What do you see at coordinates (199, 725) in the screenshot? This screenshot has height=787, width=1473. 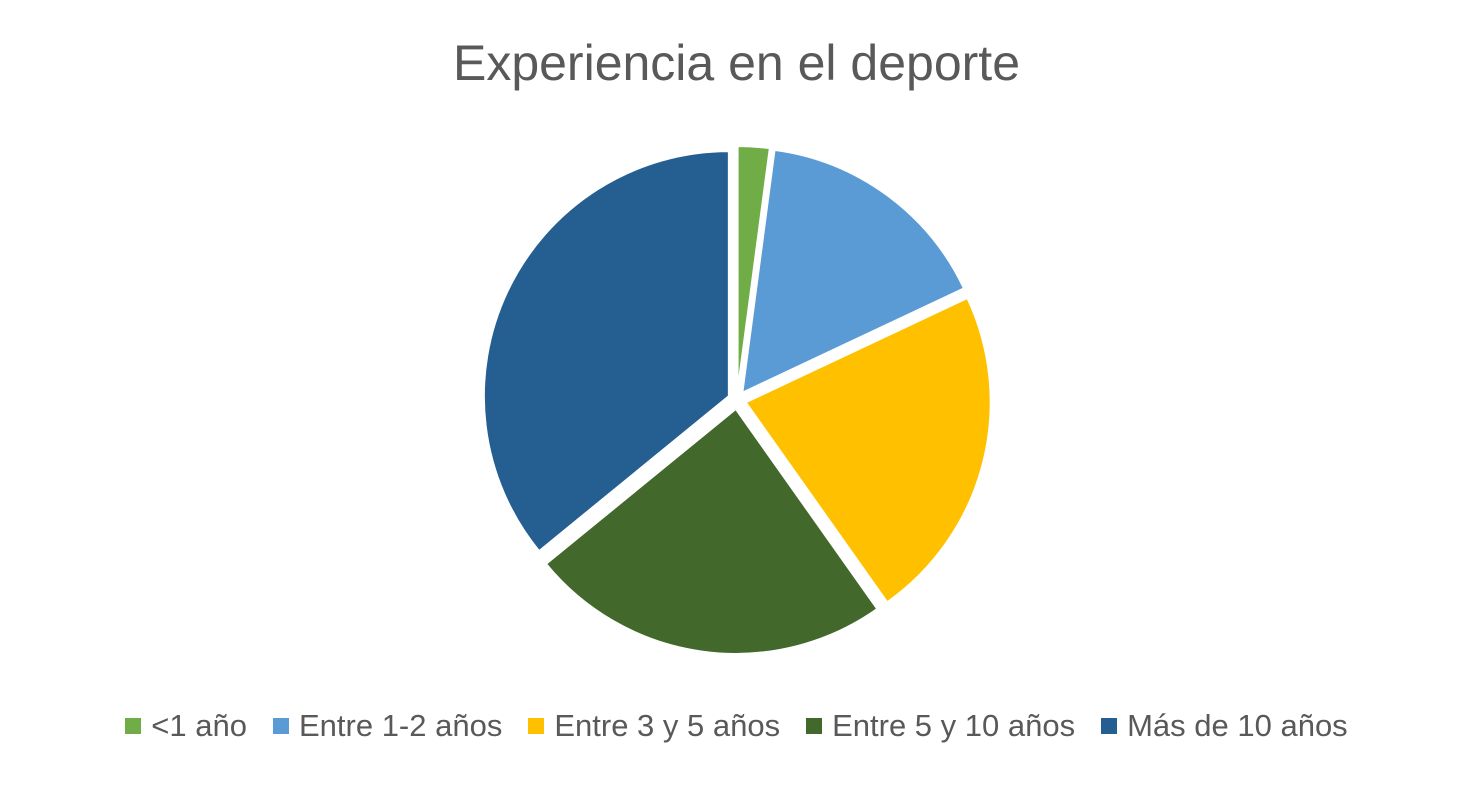 I see `legend-label: <1 año` at bounding box center [199, 725].